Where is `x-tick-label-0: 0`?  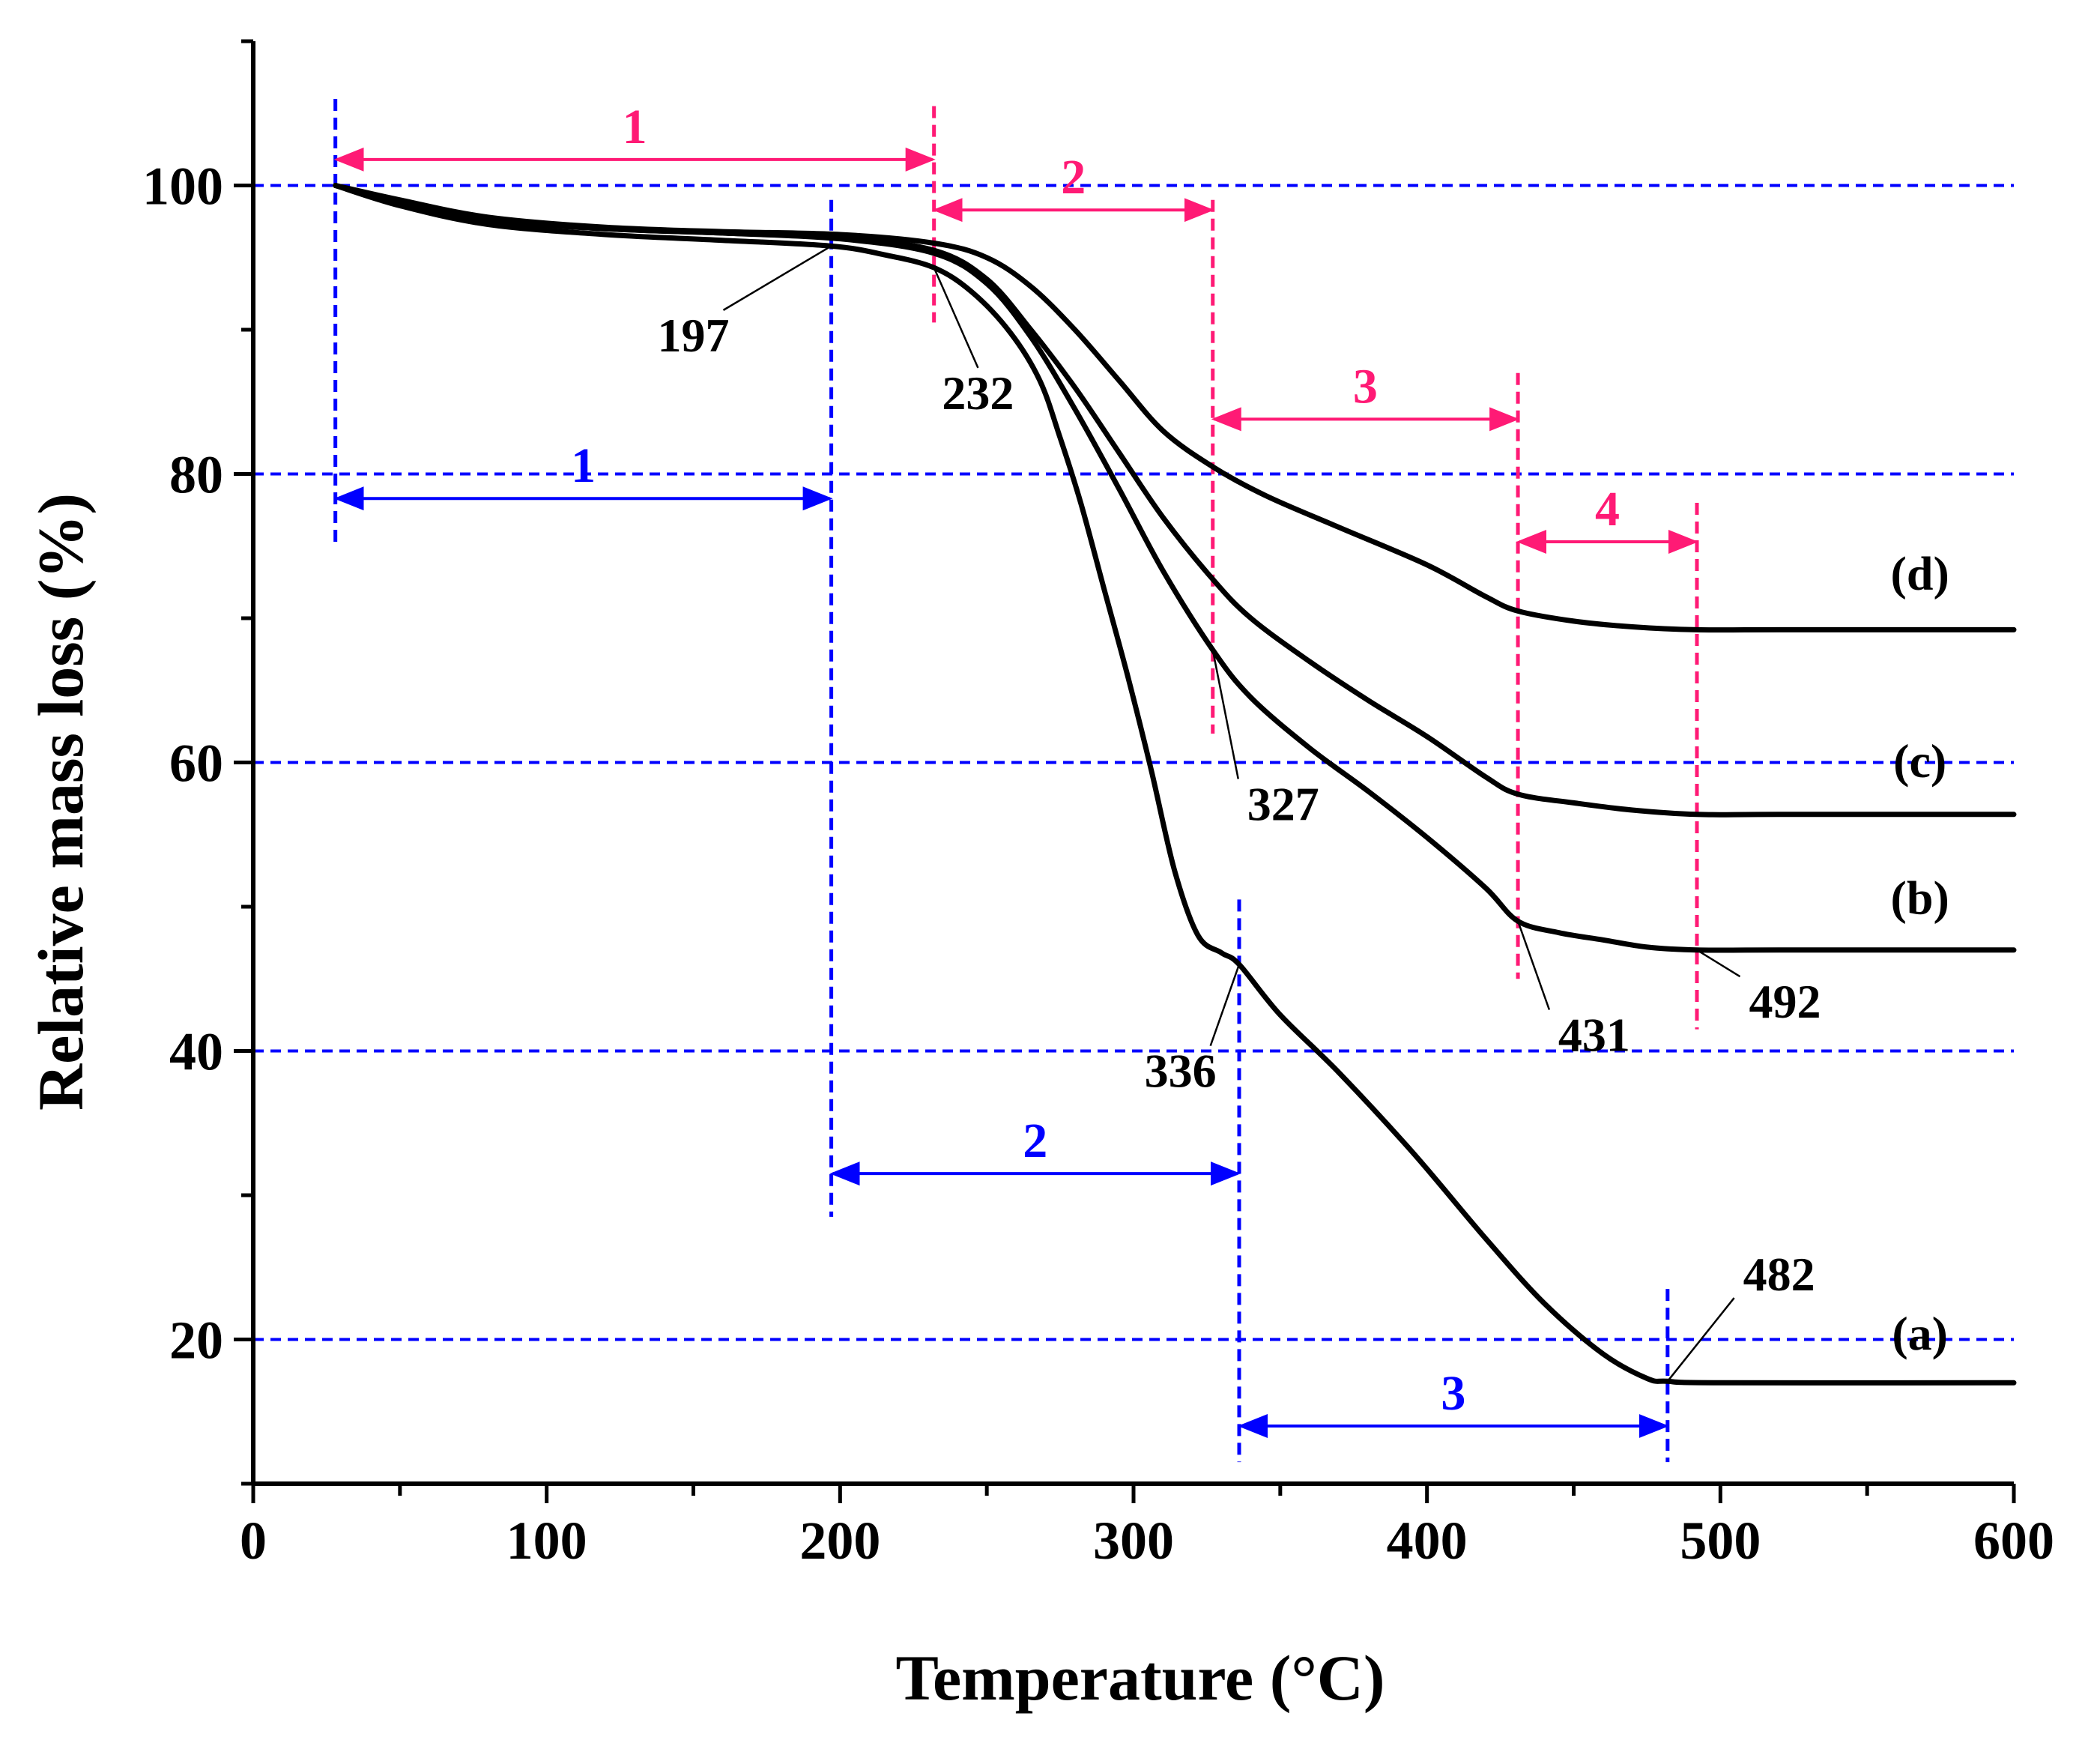
x-tick-label-0: 0 is located at coordinates (254, 1541).